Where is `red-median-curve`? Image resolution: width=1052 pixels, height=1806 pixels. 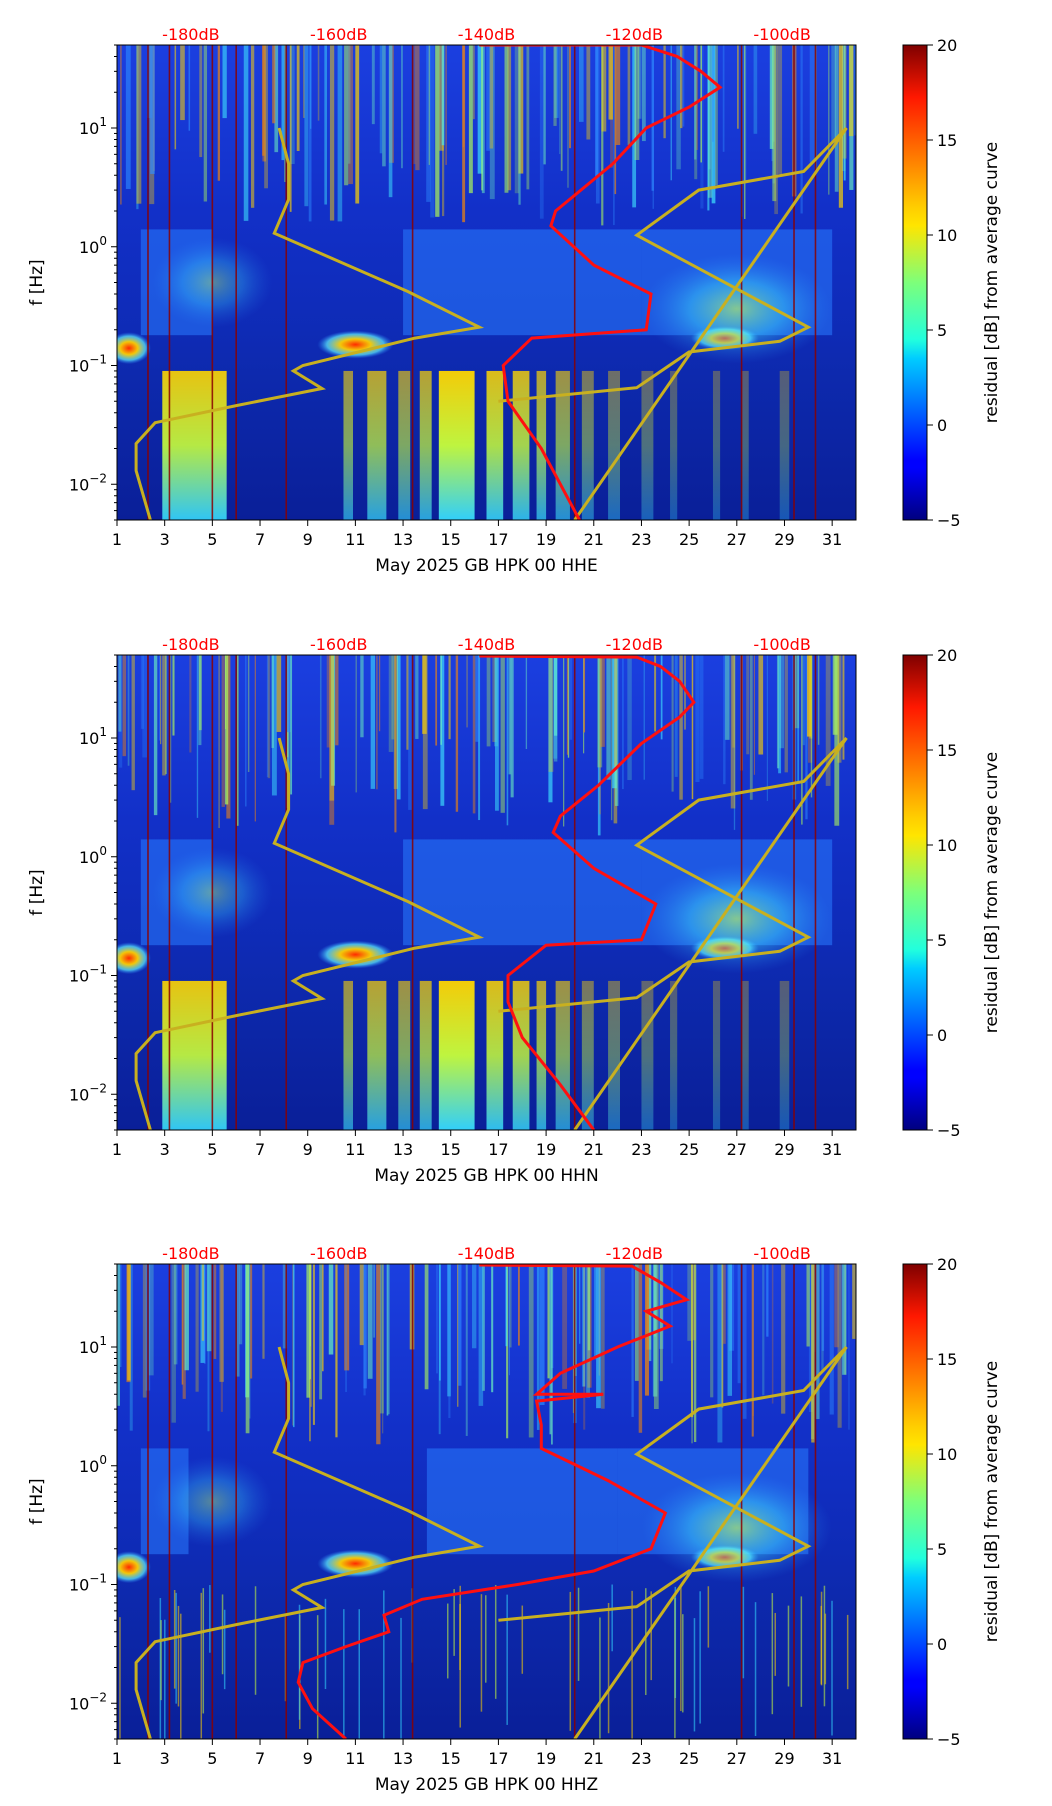
red-median-curve is located at coordinates (601, 282).